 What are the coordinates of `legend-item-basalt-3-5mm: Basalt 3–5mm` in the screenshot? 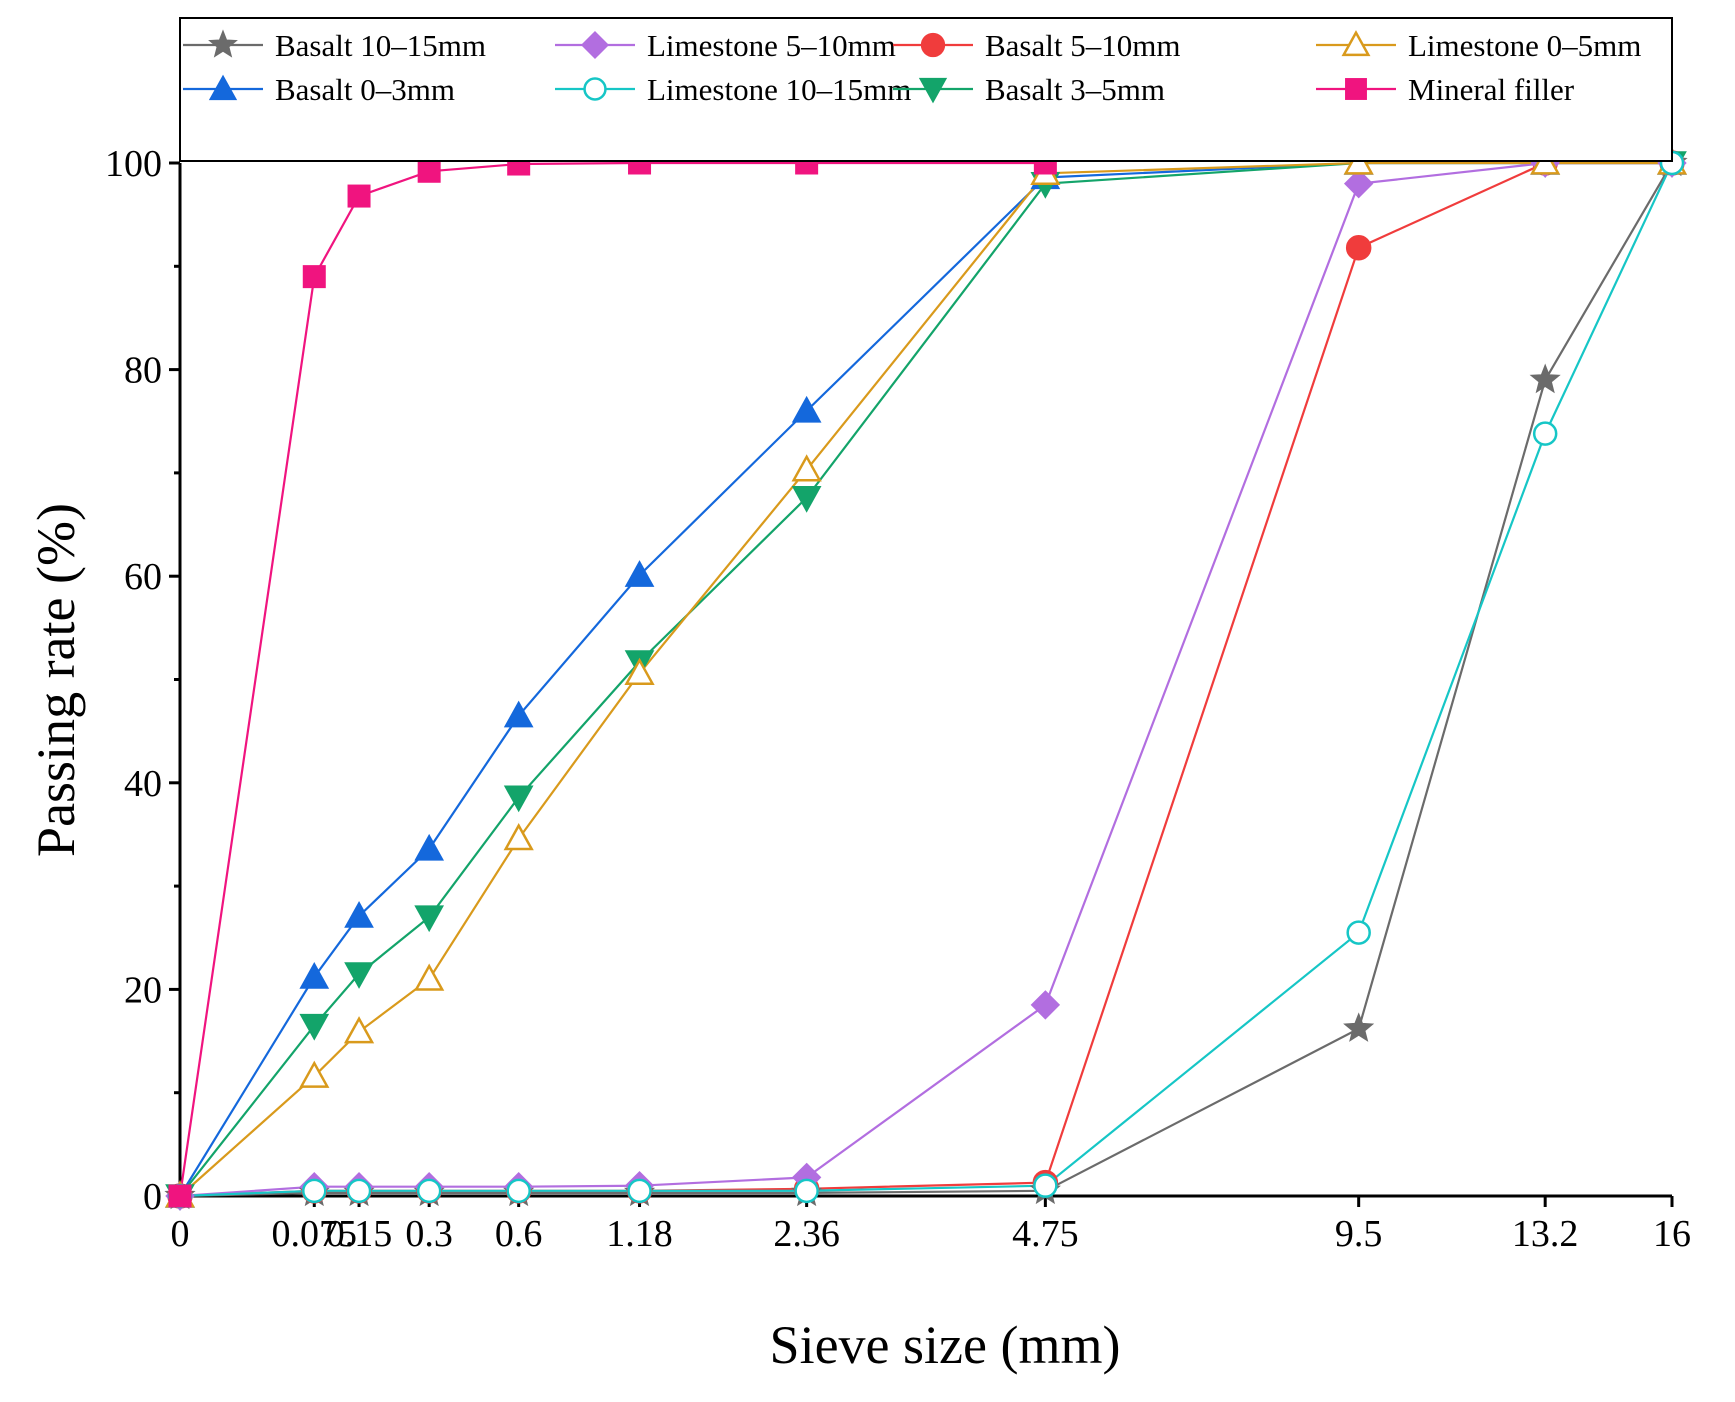 It's located at (1029, 89).